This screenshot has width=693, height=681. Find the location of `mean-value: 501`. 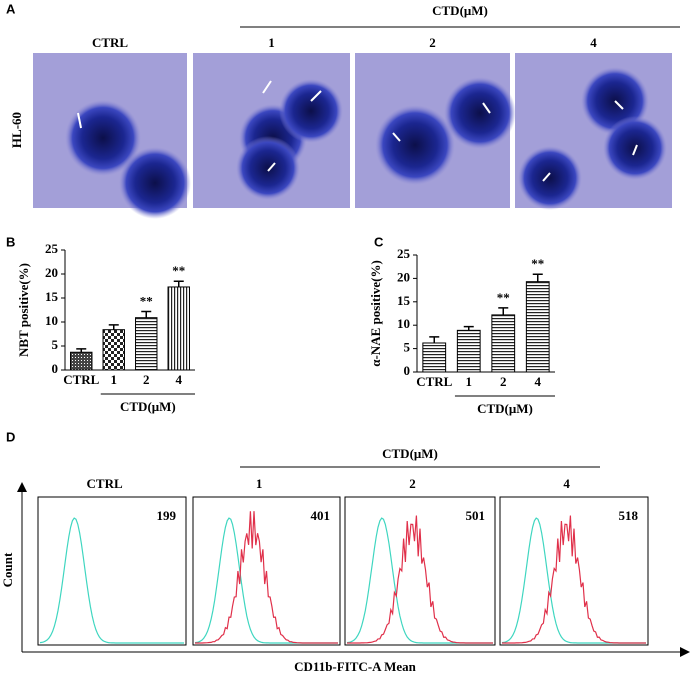

mean-value: 501 is located at coordinates (476, 515).